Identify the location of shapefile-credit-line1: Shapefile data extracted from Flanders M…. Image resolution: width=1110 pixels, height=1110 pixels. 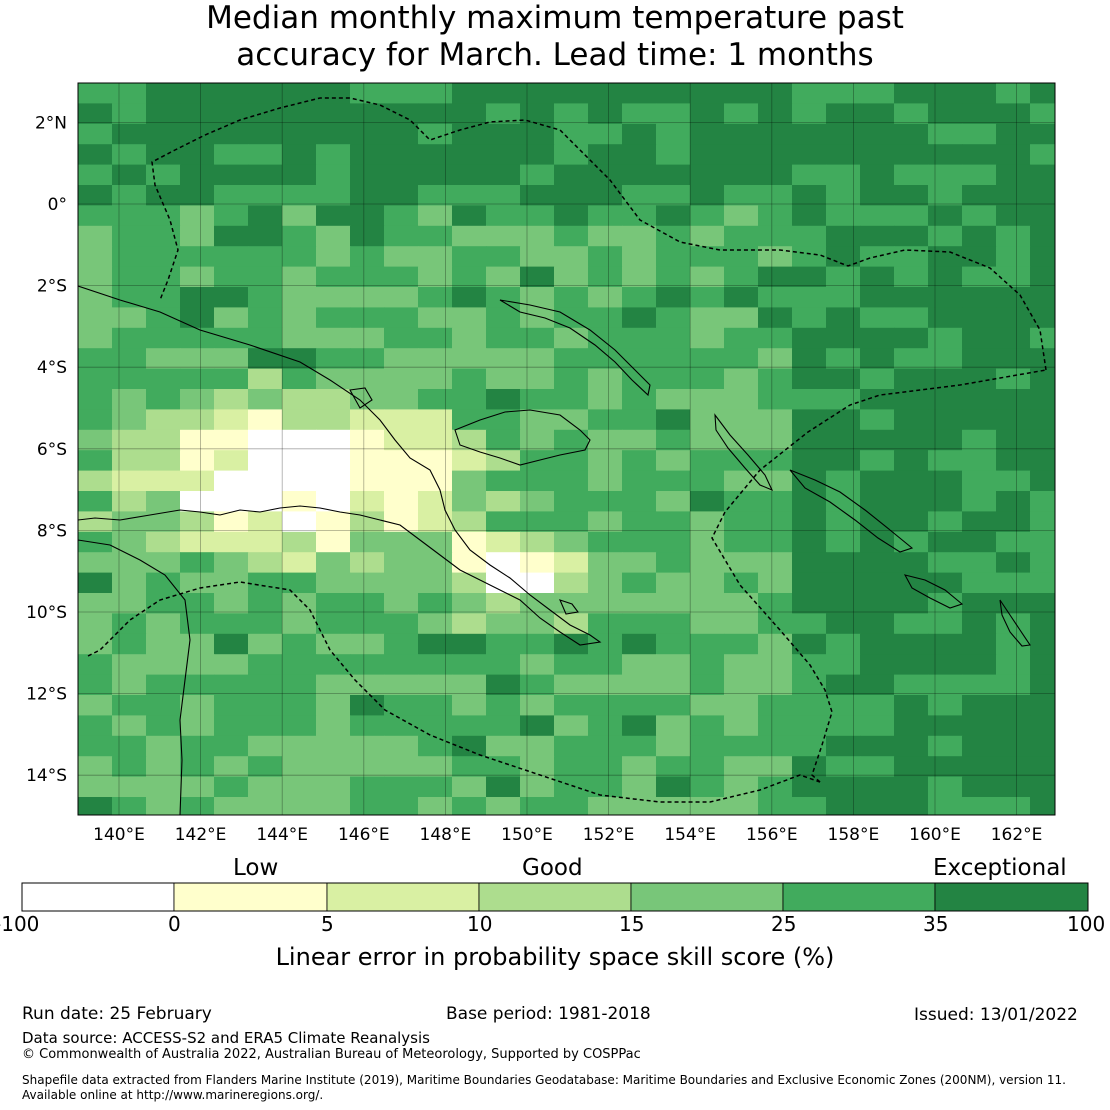
(544, 1080).